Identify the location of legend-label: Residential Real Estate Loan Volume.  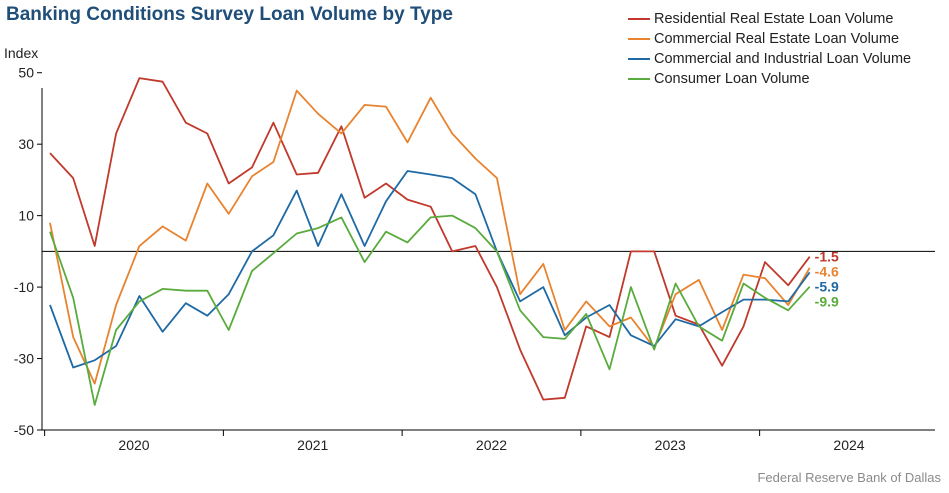
(774, 19).